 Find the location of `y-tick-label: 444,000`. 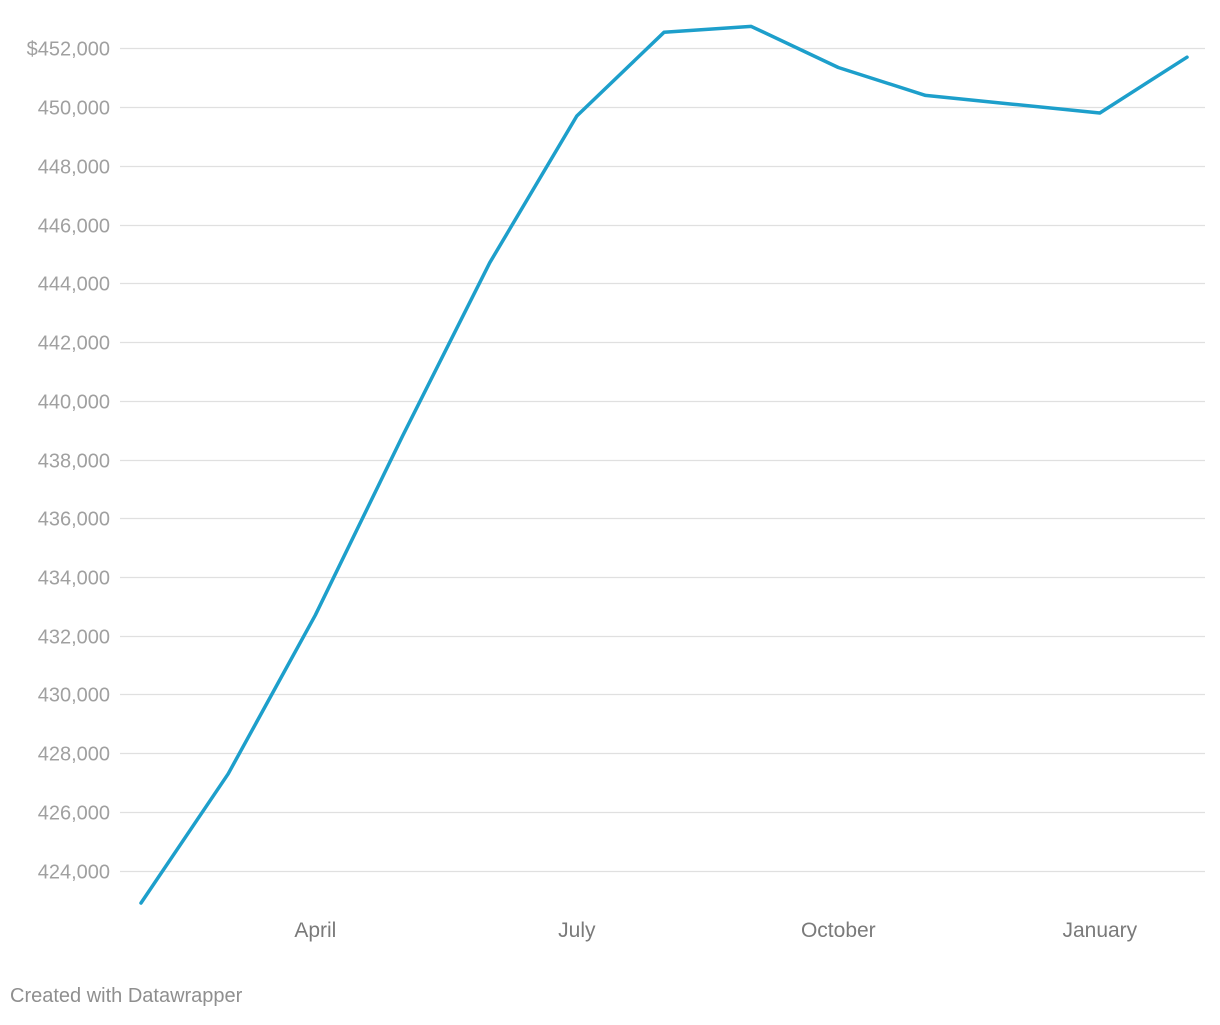

y-tick-label: 444,000 is located at coordinates (74, 285).